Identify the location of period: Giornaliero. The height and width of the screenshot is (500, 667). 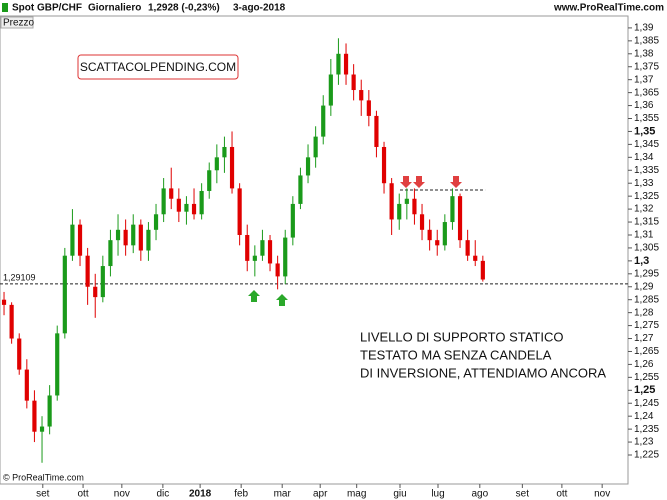
(114, 8).